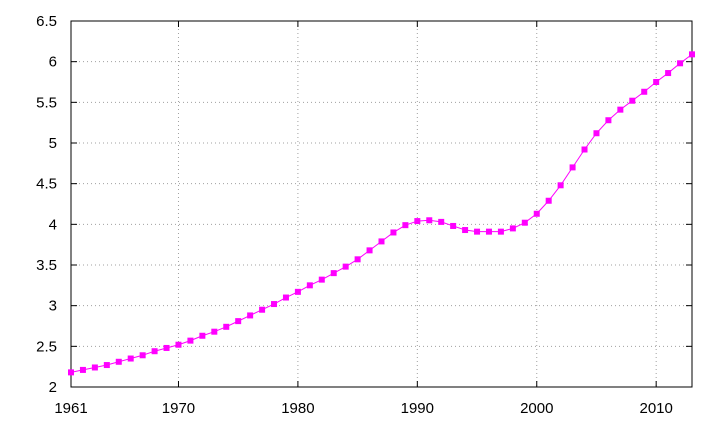 This screenshot has width=725, height=426. What do you see at coordinates (46, 21) in the screenshot?
I see `y-tick-label: 6.5` at bounding box center [46, 21].